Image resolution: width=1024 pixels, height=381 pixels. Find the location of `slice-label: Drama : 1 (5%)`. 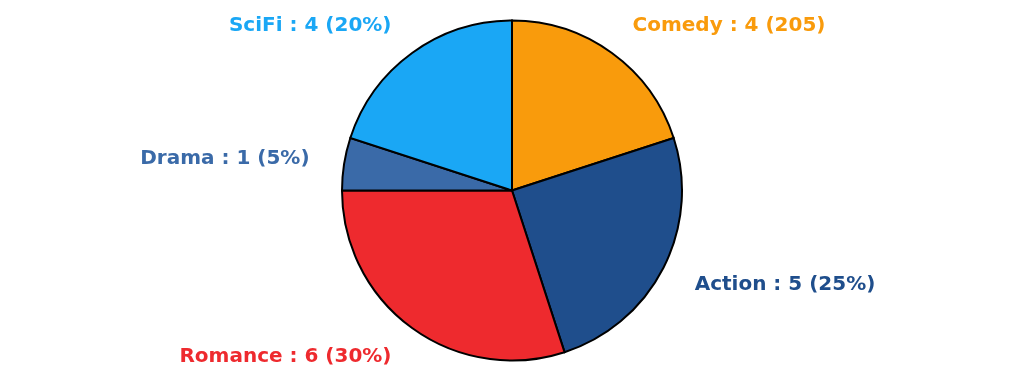

slice-label: Drama : 1 (5%) is located at coordinates (225, 157).